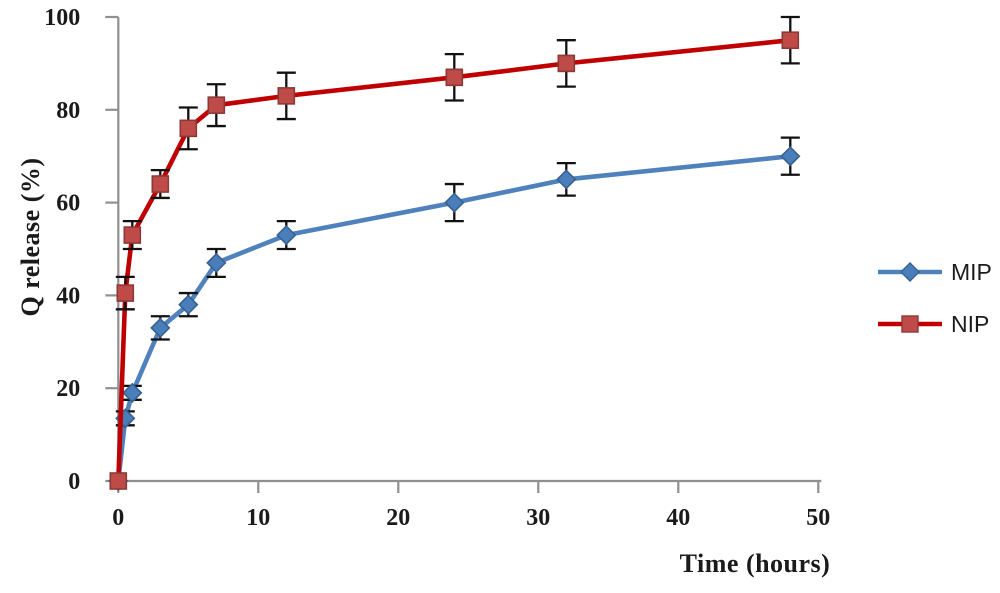 This screenshot has height=593, width=1000. What do you see at coordinates (398, 518) in the screenshot?
I see `x-tick-label: 20` at bounding box center [398, 518].